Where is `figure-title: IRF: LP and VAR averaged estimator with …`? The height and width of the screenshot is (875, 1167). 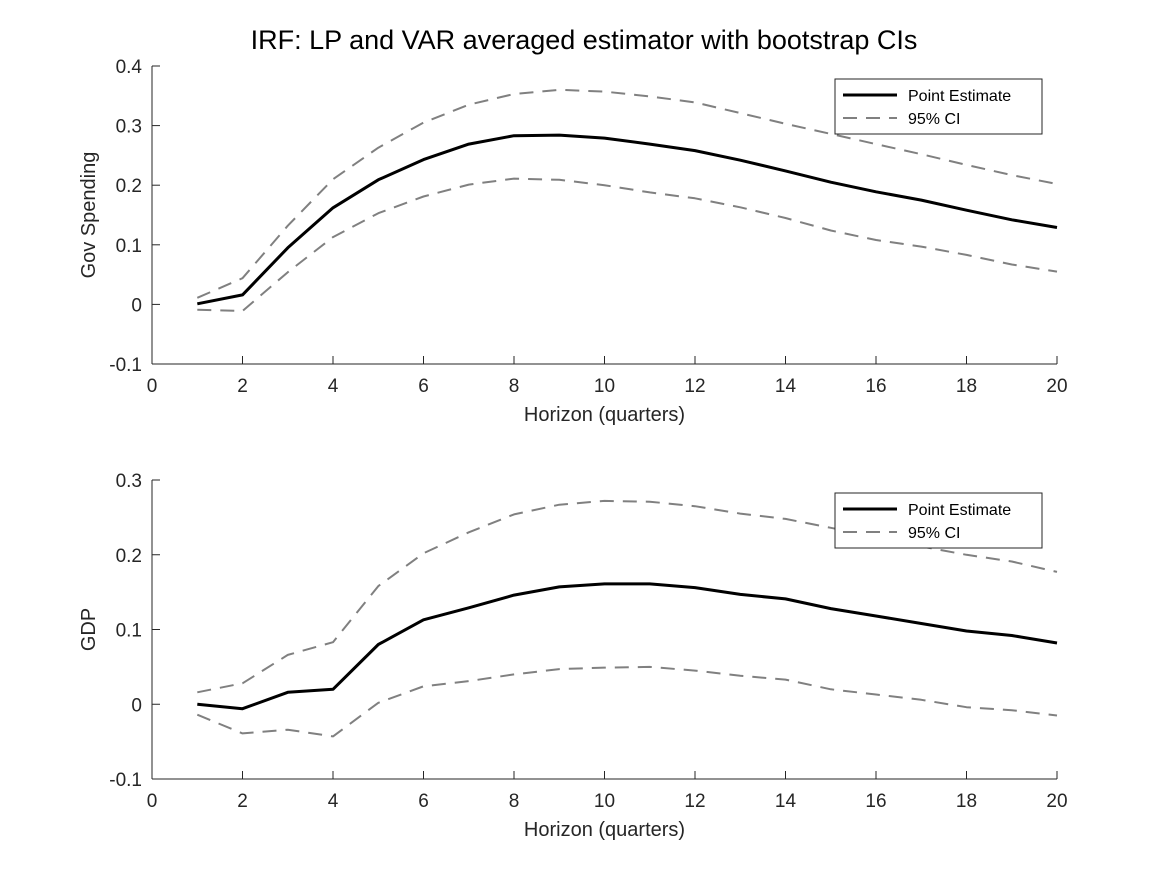 figure-title: IRF: LP and VAR averaged estimator with … is located at coordinates (584, 40).